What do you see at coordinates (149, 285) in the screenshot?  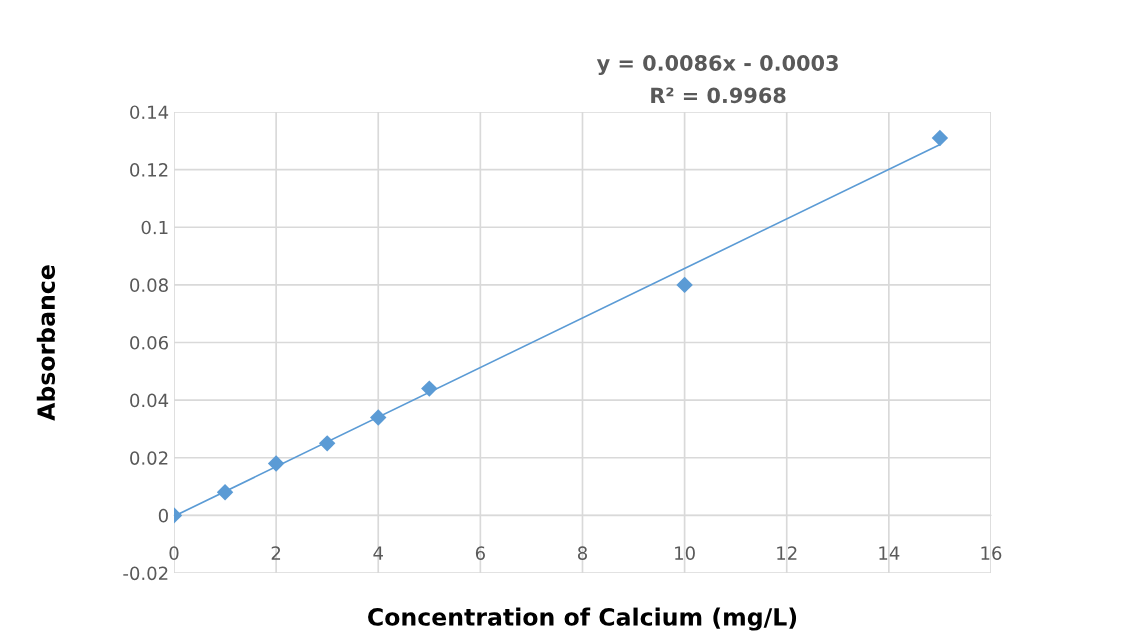 I see `y-tick-label: 0.08` at bounding box center [149, 285].